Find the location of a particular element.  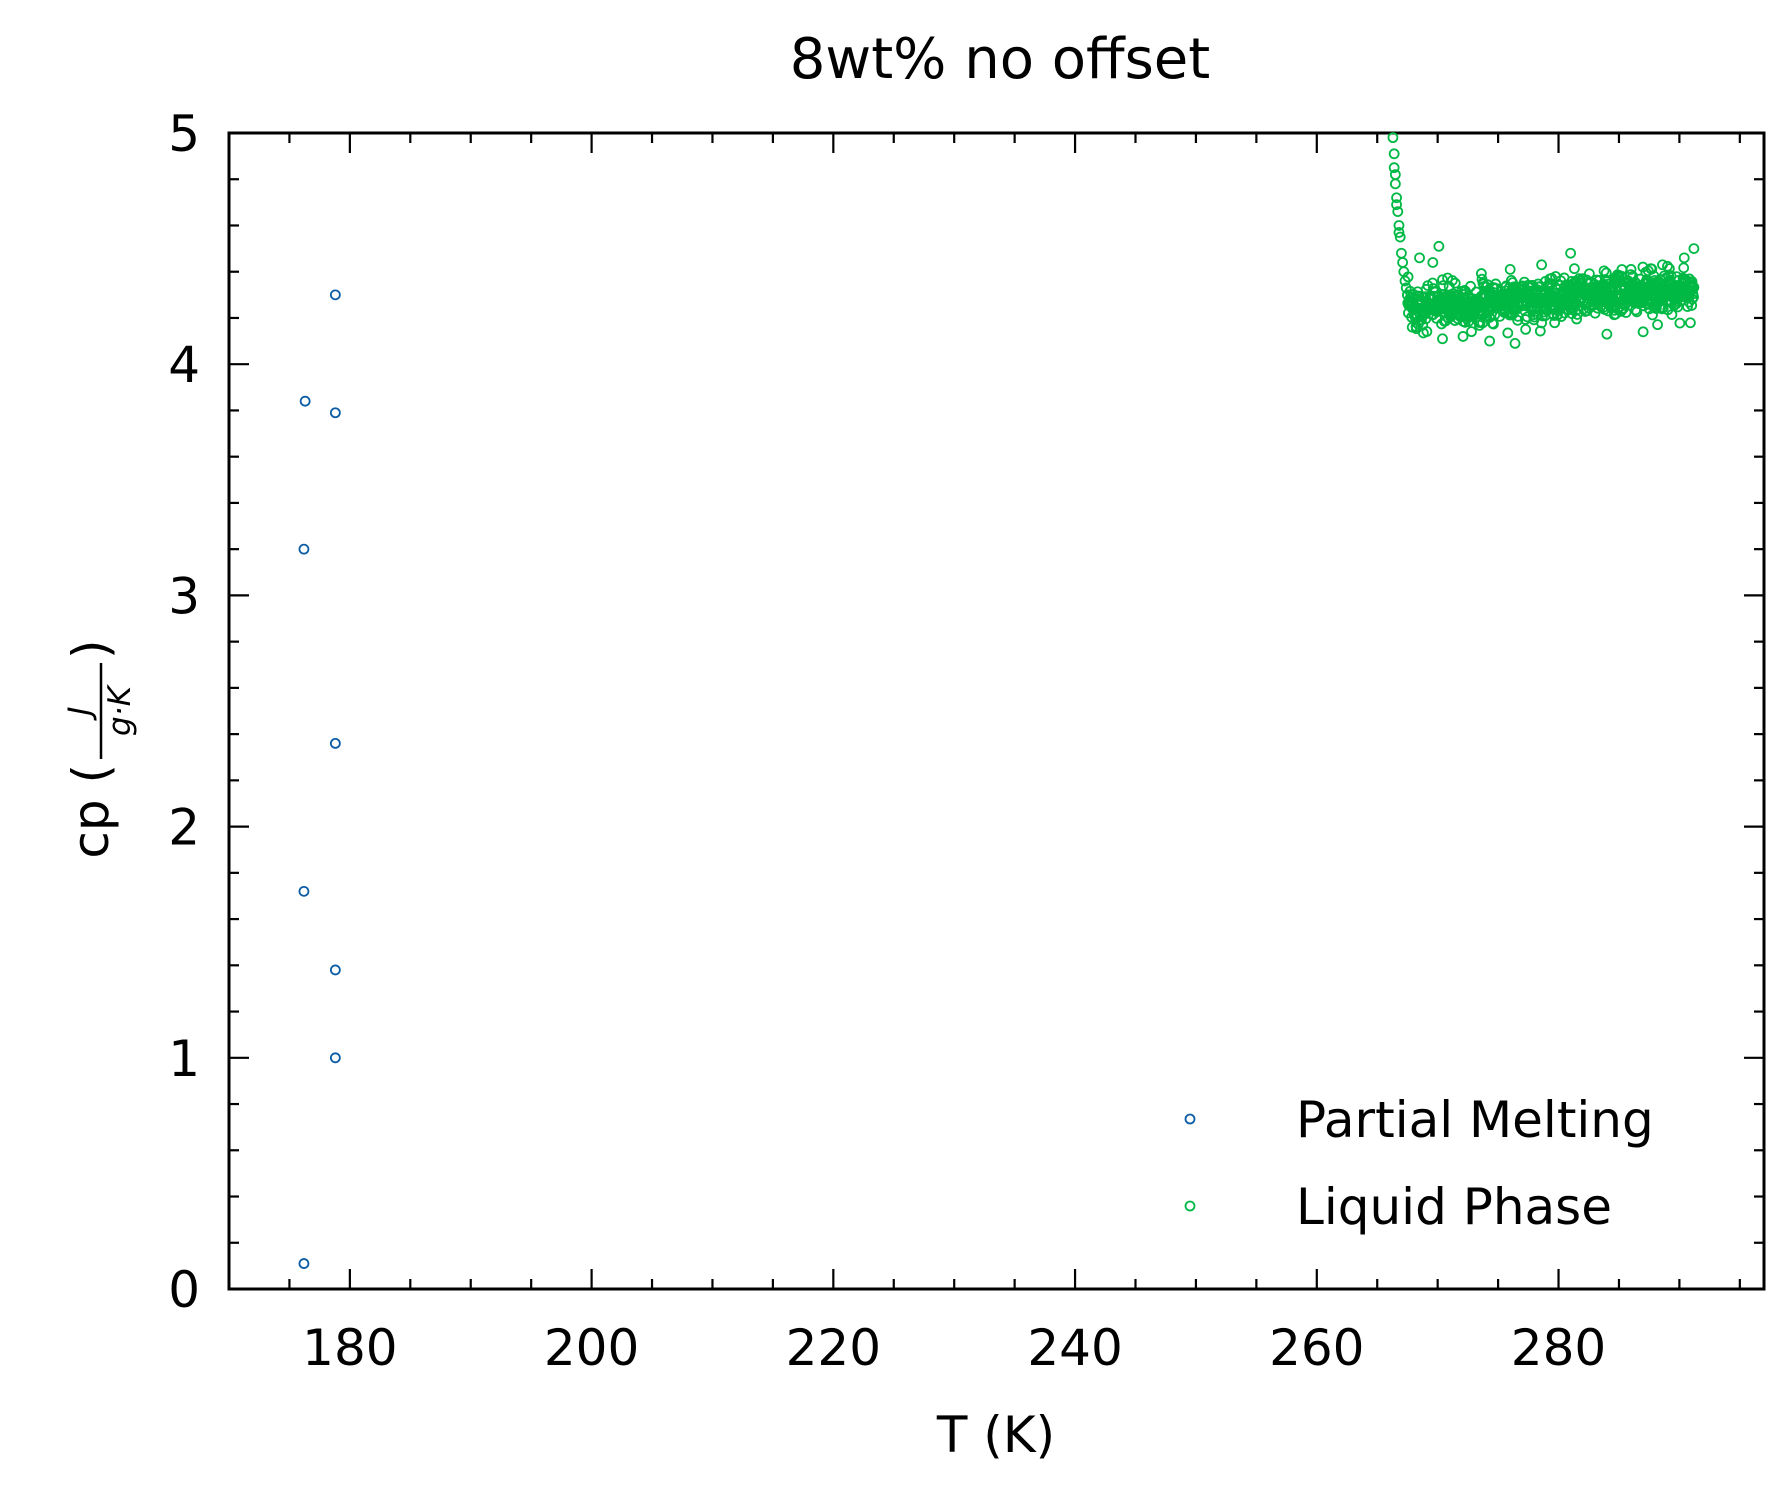

x-axis-label: T (K) is located at coordinates (995, 1435).